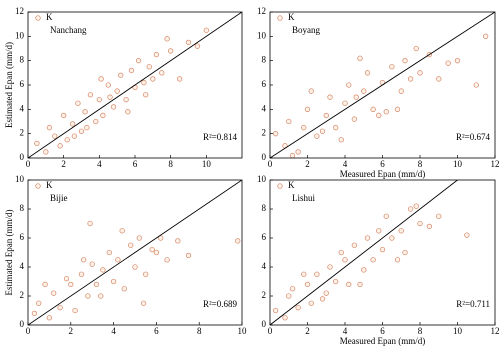 This screenshot has width=500, height=350. What do you see at coordinates (345, 331) in the screenshot?
I see `x-tick-label: 4` at bounding box center [345, 331].